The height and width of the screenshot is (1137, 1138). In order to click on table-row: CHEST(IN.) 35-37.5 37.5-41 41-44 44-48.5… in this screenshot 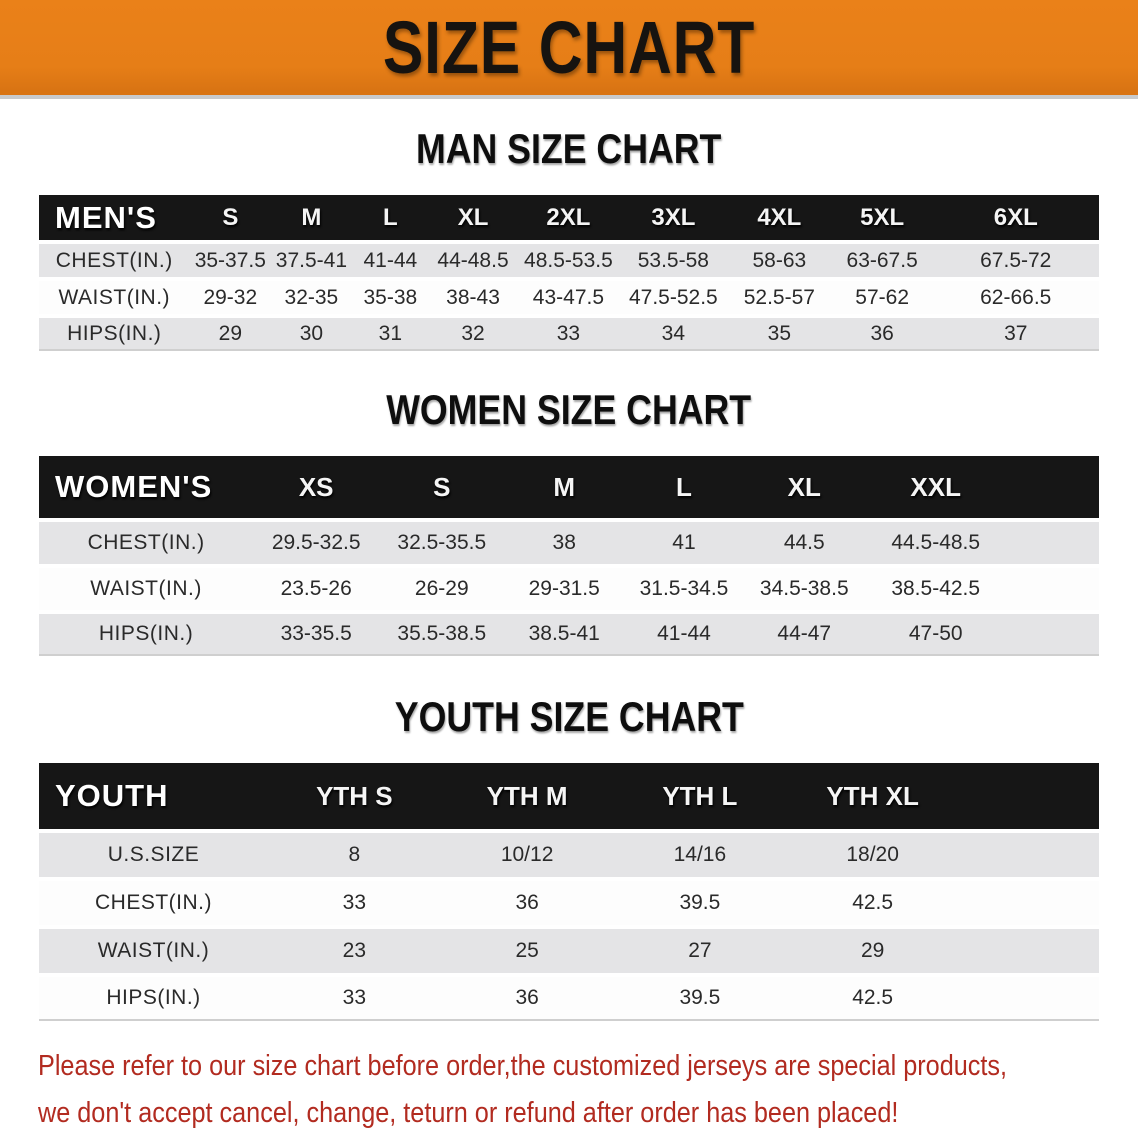, I will do `click(569, 260)`.